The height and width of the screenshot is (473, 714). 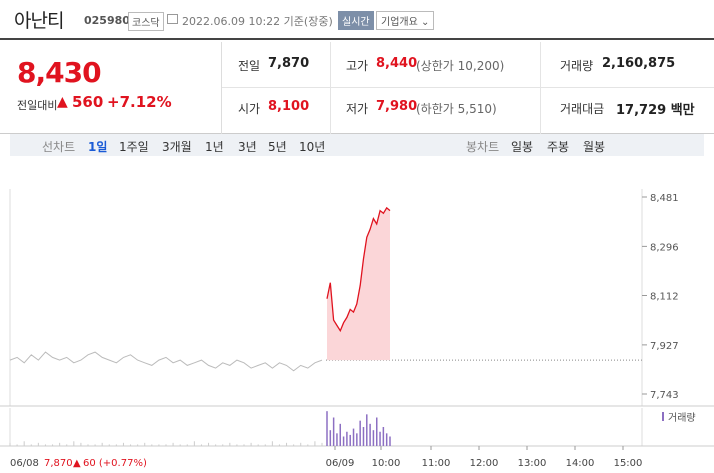 What do you see at coordinates (664, 297) in the screenshot?
I see `y-tick-label: 8,112` at bounding box center [664, 297].